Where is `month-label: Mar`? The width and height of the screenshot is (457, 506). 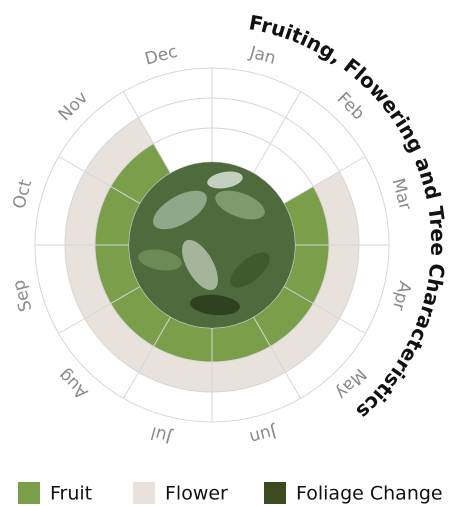 month-label: Mar is located at coordinates (402, 194).